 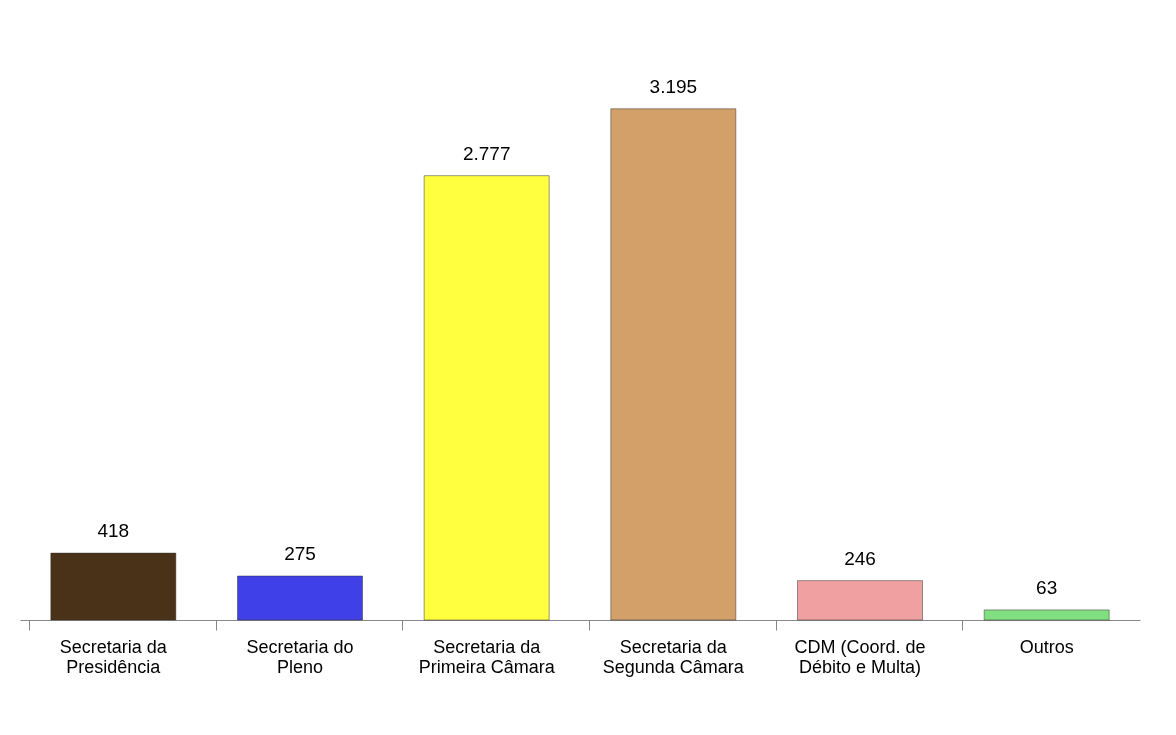 I want to click on data-label: 246, so click(x=860, y=558).